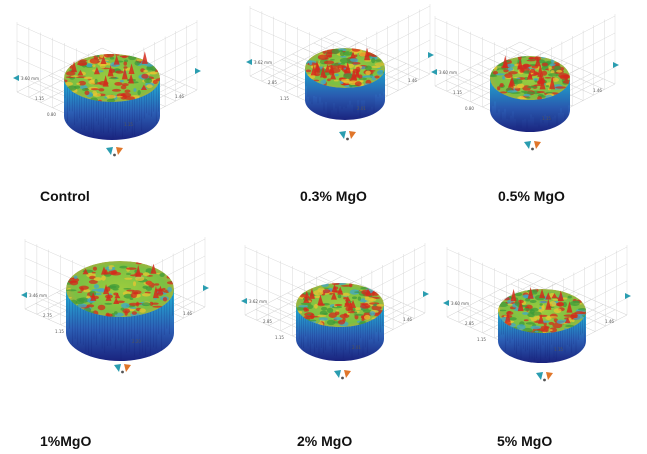 The image size is (647, 454). What do you see at coordinates (525, 82) in the screenshot?
I see `surface-plot: 3.60 mm 1.15 0.80 1.15 1.46` at bounding box center [525, 82].